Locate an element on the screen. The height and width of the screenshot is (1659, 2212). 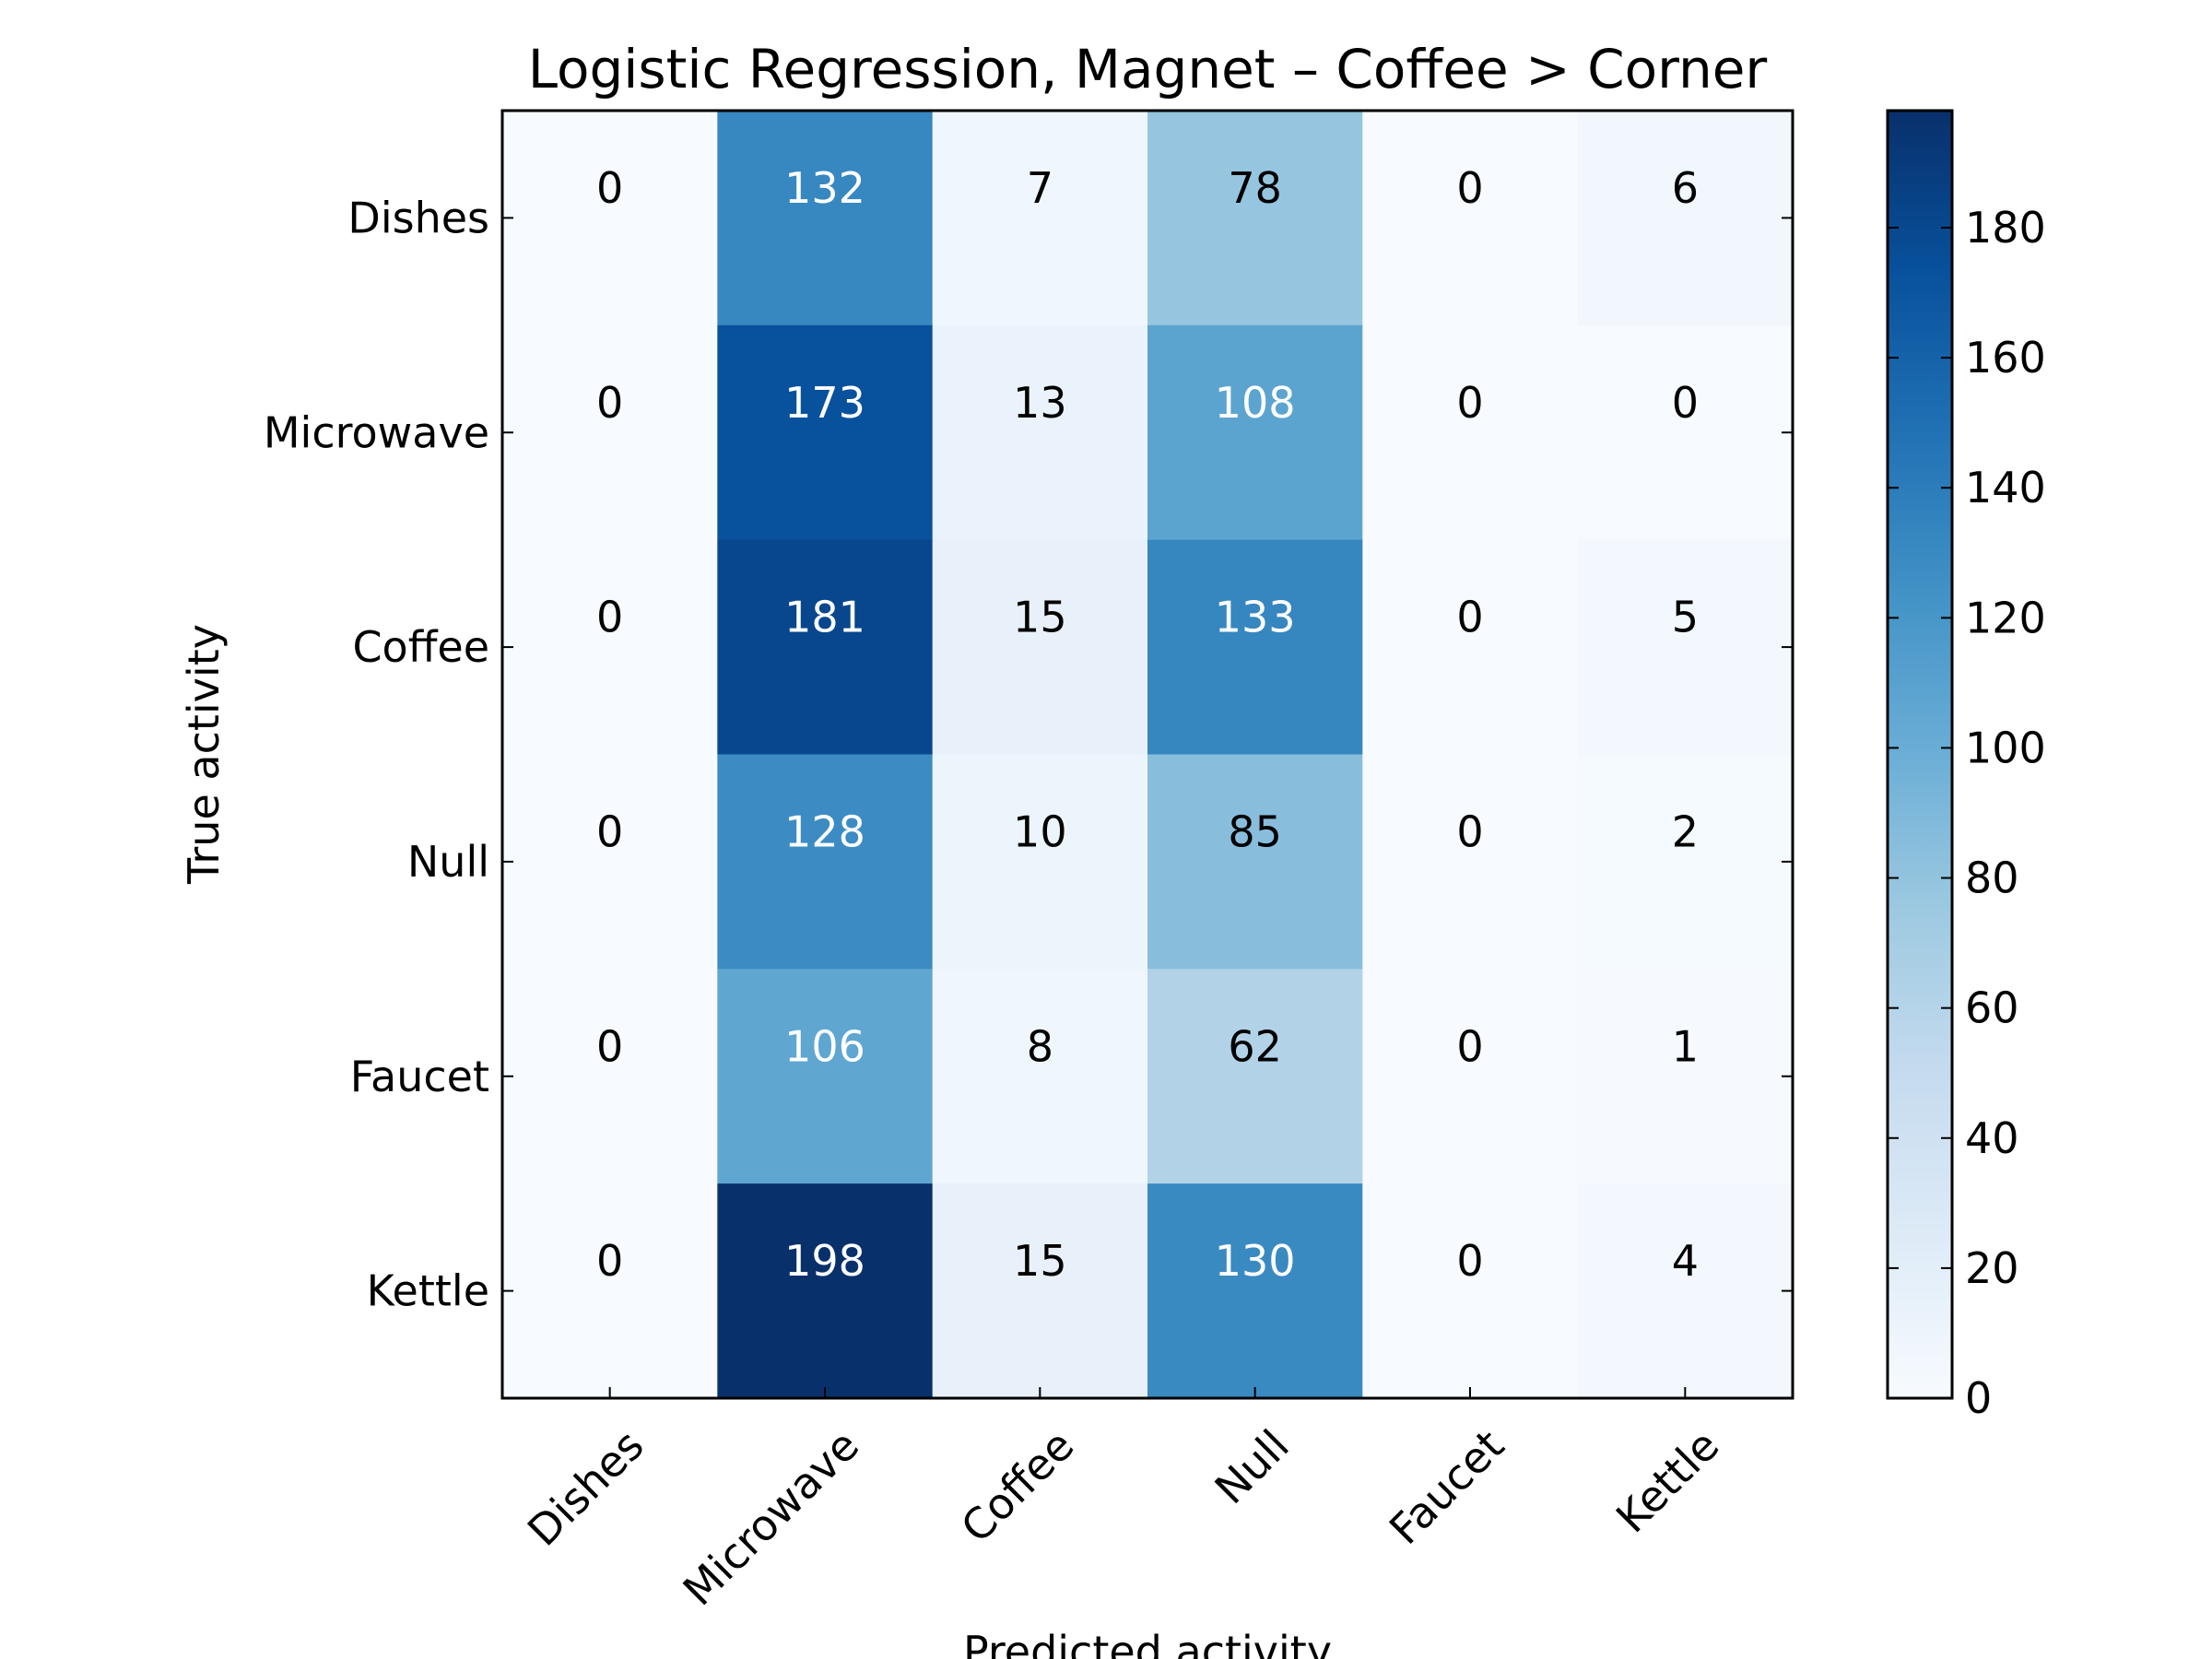
colorbar-tick-label: 120 is located at coordinates (2005, 617).